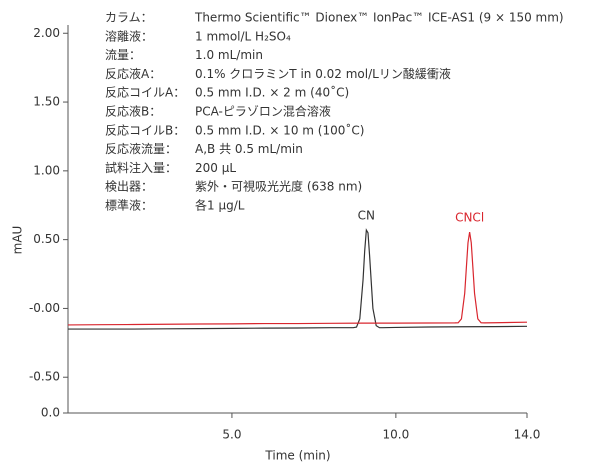  What do you see at coordinates (123, 55) in the screenshot?
I see `annotation-label: 流量：` at bounding box center [123, 55].